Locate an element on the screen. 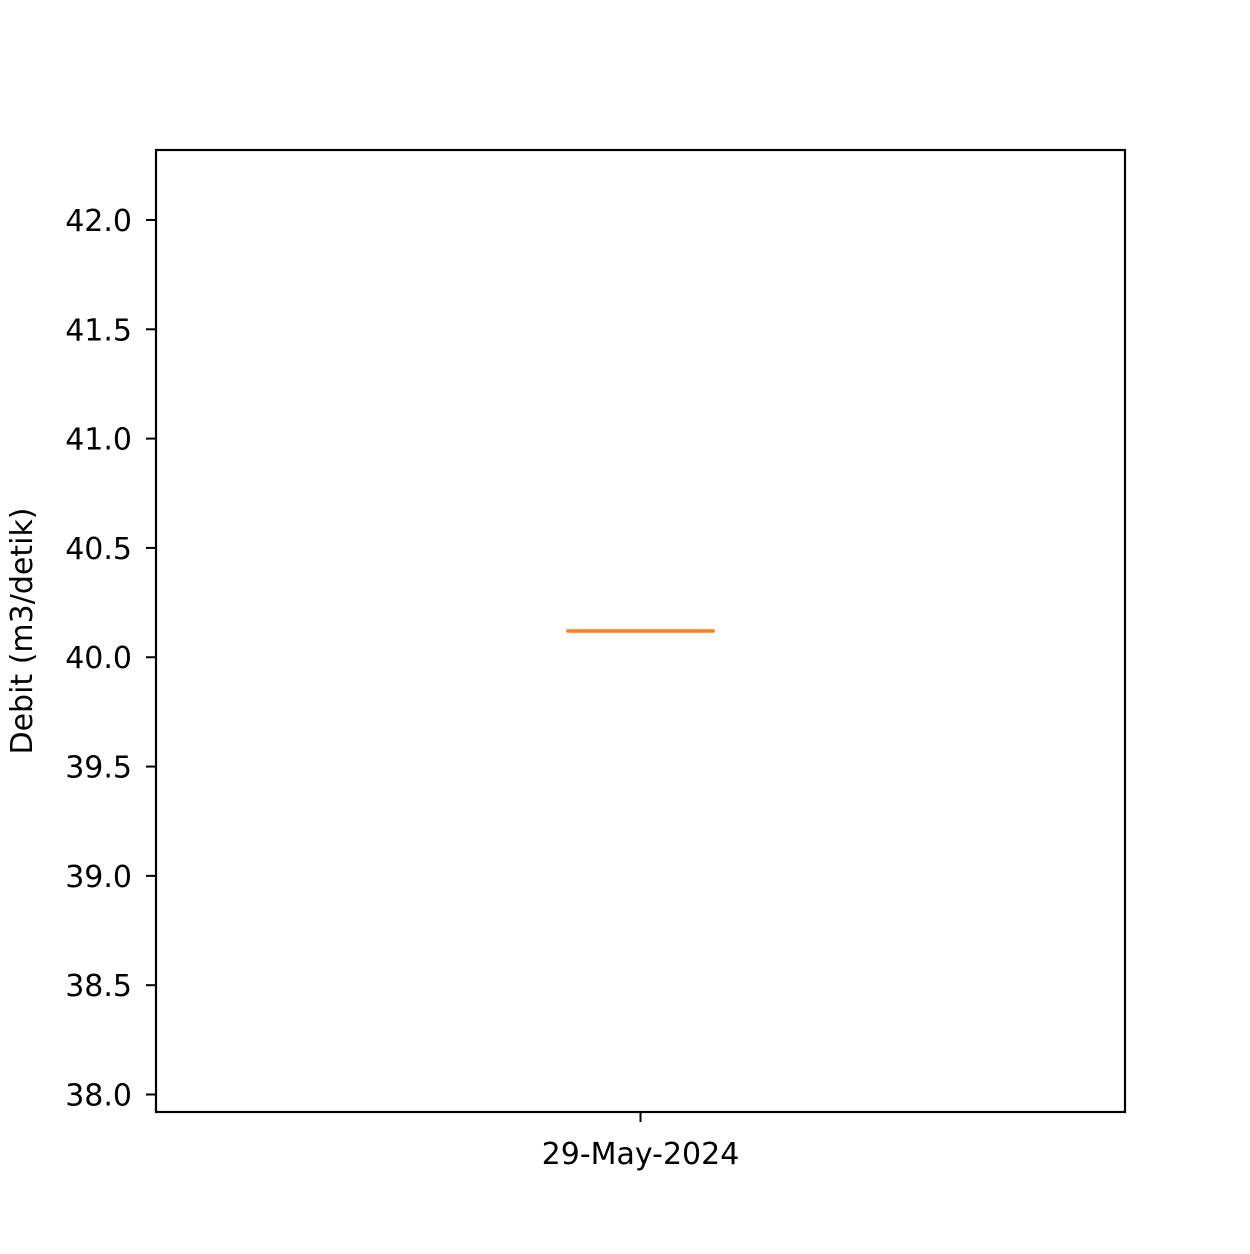 Image resolution: width=1250 pixels, height=1254 pixels. y-tick-label: 38.5 is located at coordinates (98, 986).